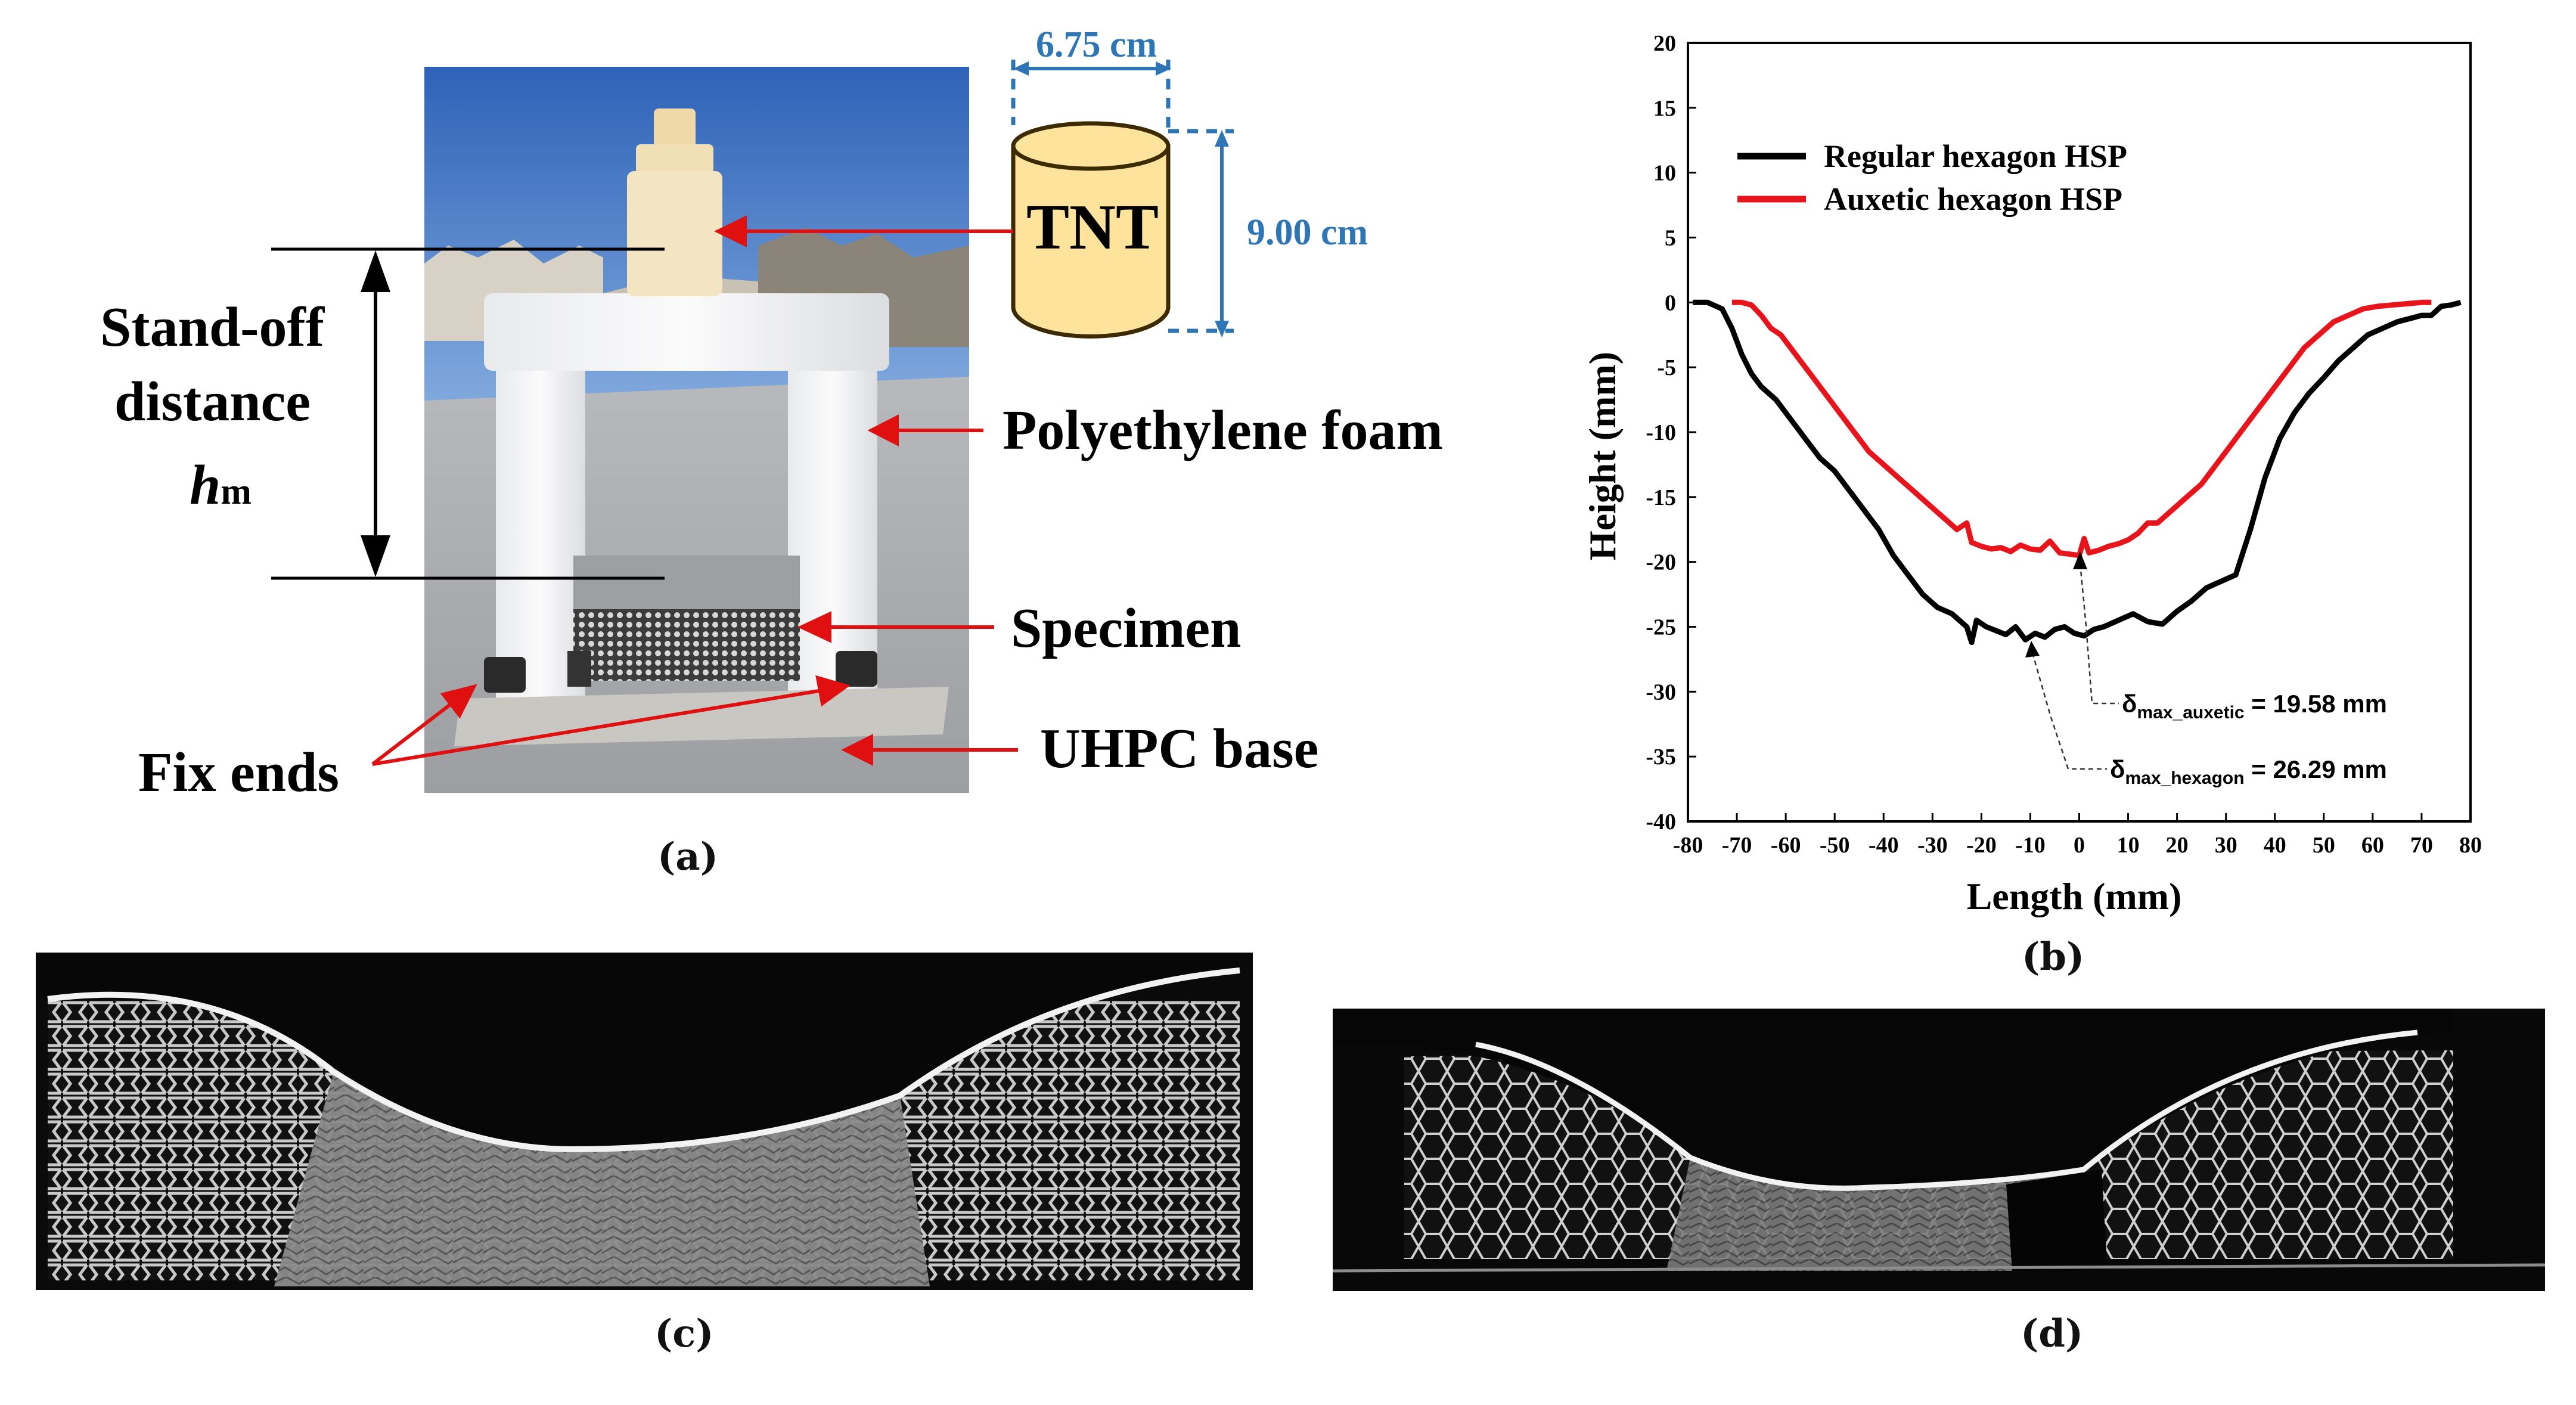 The image size is (2576, 1405). I want to click on legend-label: Regular hexagon HSP, so click(1976, 156).